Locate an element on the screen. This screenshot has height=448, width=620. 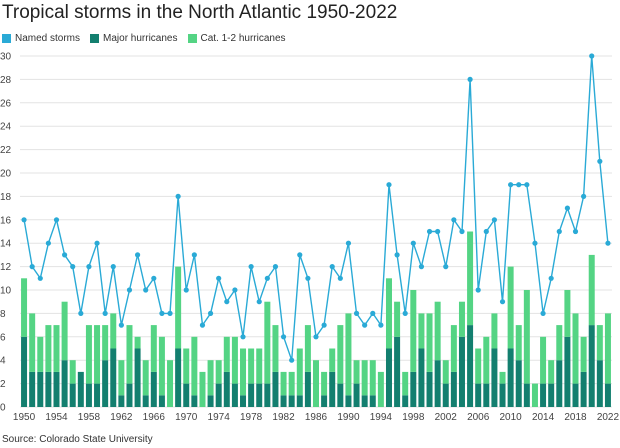
bar-major-1984 is located at coordinates (299, 401).